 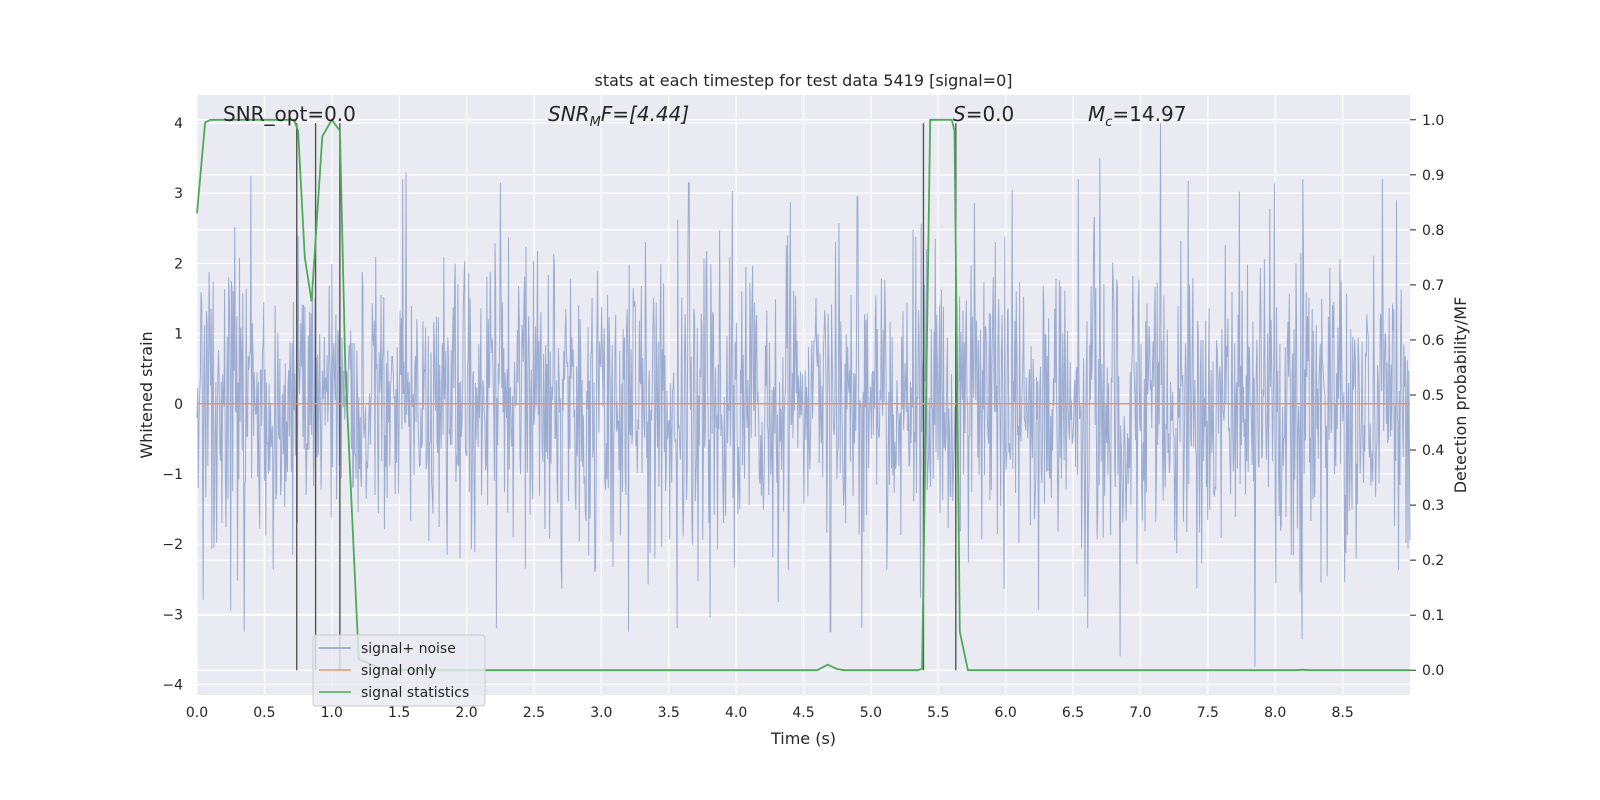 What do you see at coordinates (1433, 231) in the screenshot?
I see `y2-tick-label: 0.8` at bounding box center [1433, 231].